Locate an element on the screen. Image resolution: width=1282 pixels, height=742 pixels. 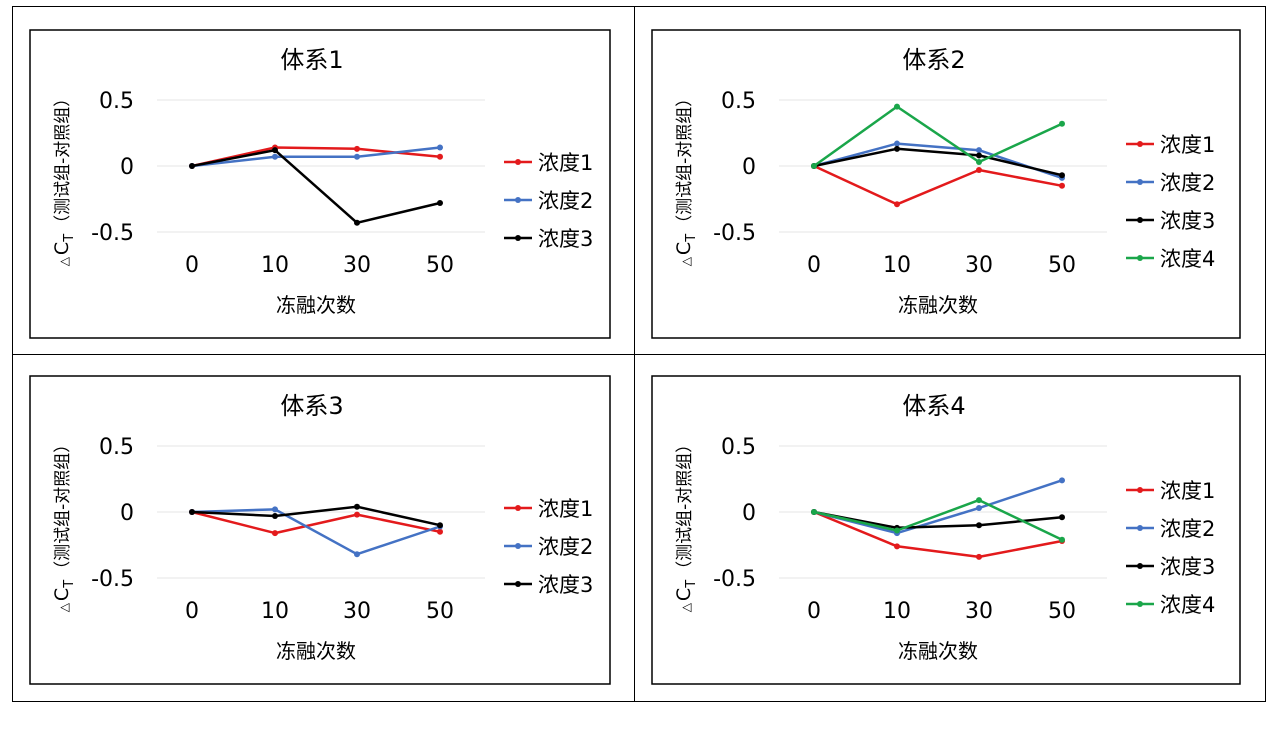
x-tick-label: 10 is located at coordinates (275, 265).